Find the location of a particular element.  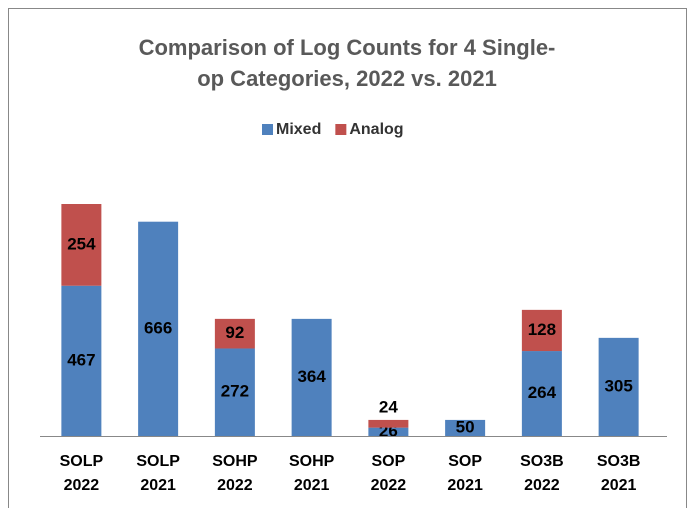

legend-label: Analog is located at coordinates (376, 129).